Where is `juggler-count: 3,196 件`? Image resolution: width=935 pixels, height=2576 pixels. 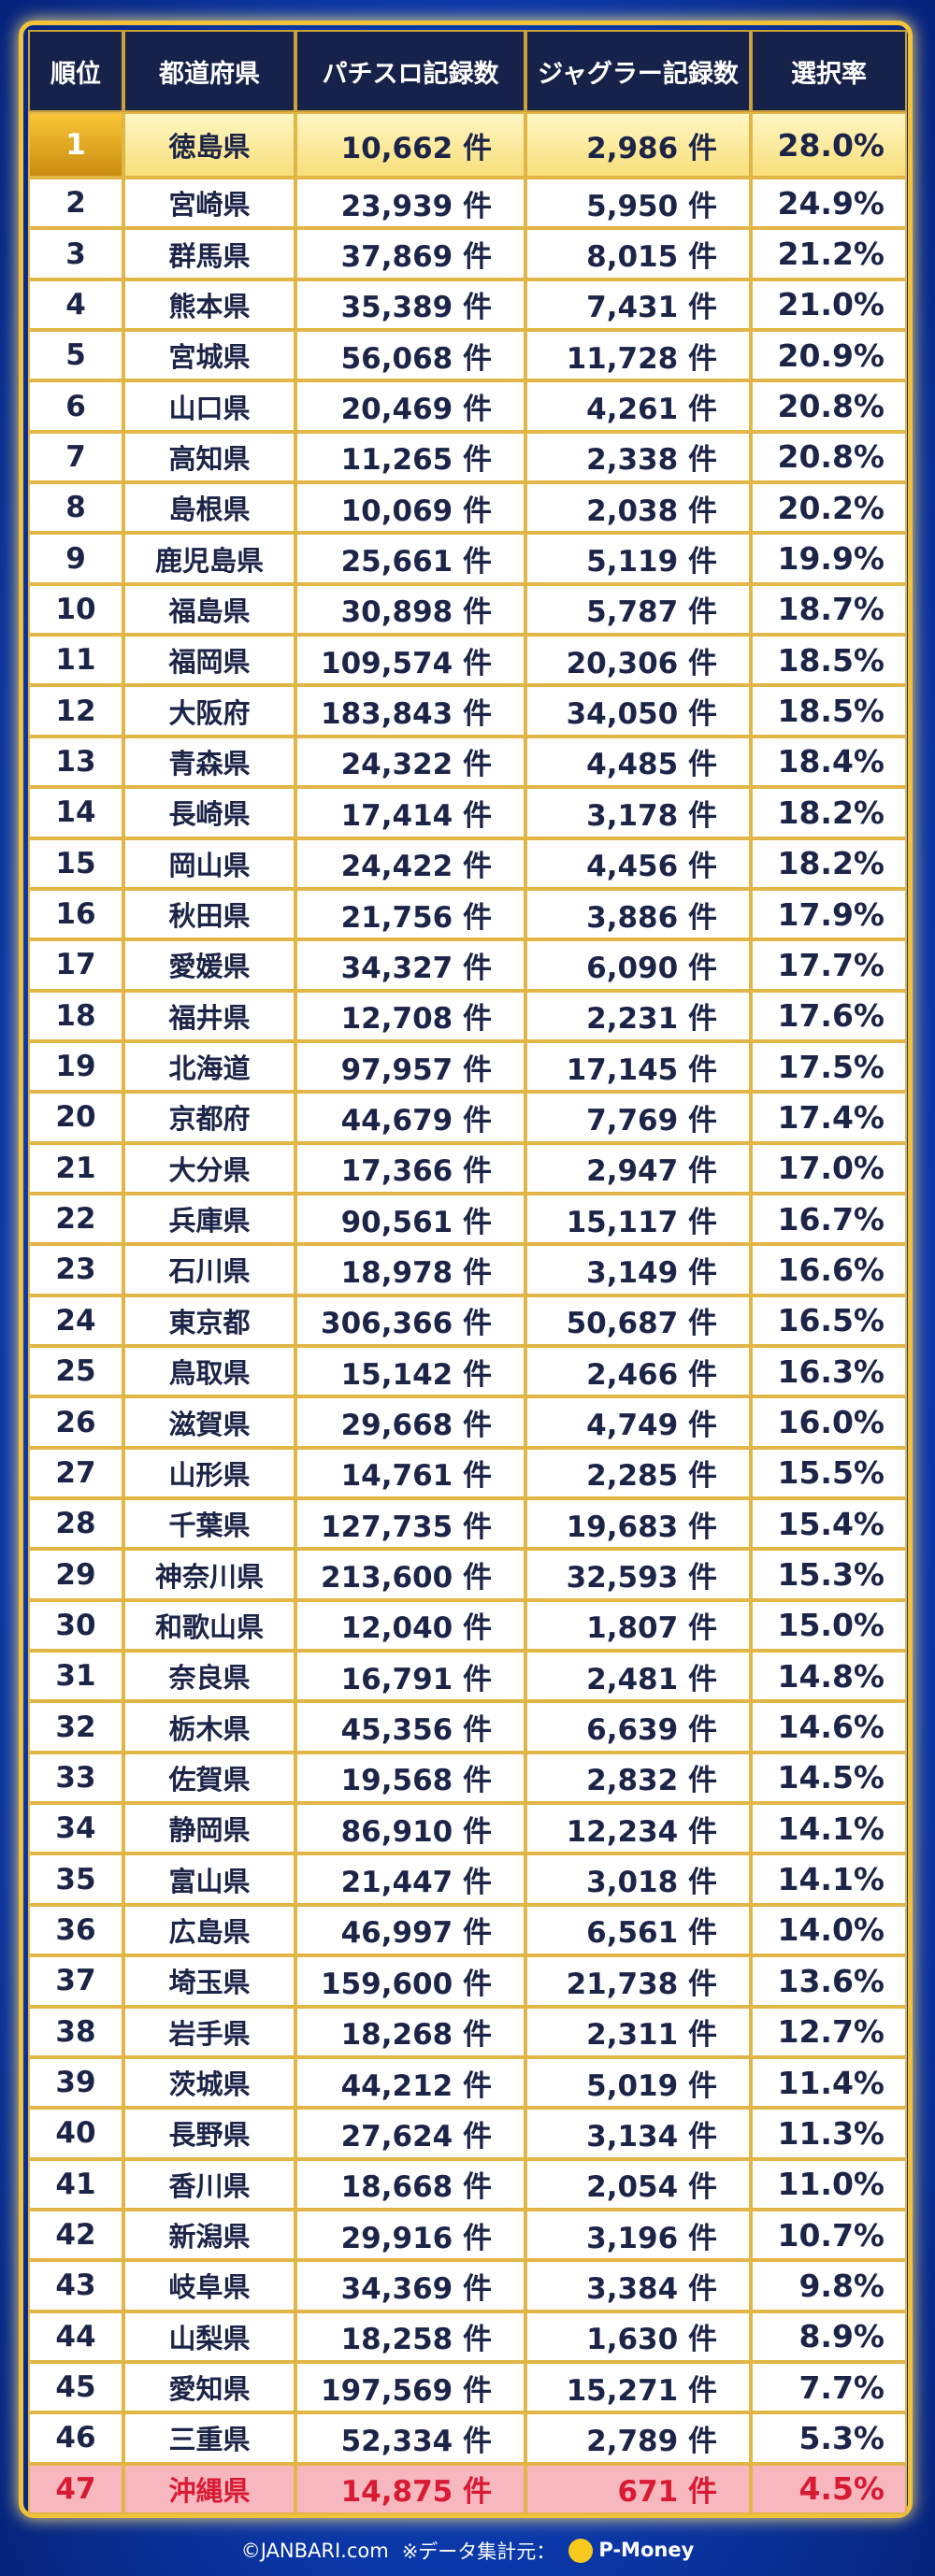 juggler-count: 3,196 件 is located at coordinates (638, 2235).